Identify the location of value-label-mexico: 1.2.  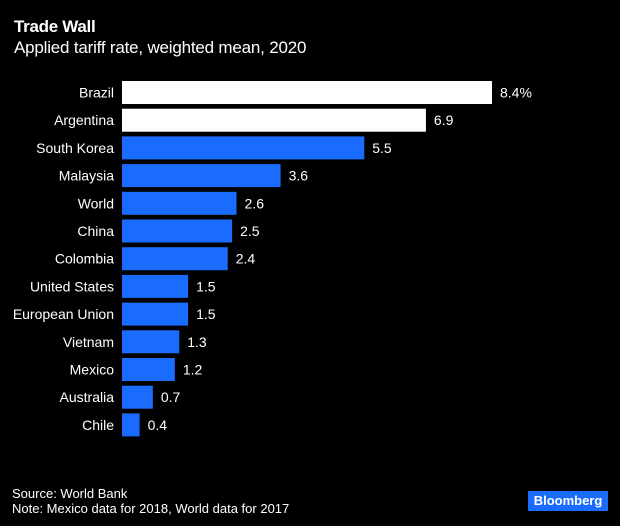
(193, 370).